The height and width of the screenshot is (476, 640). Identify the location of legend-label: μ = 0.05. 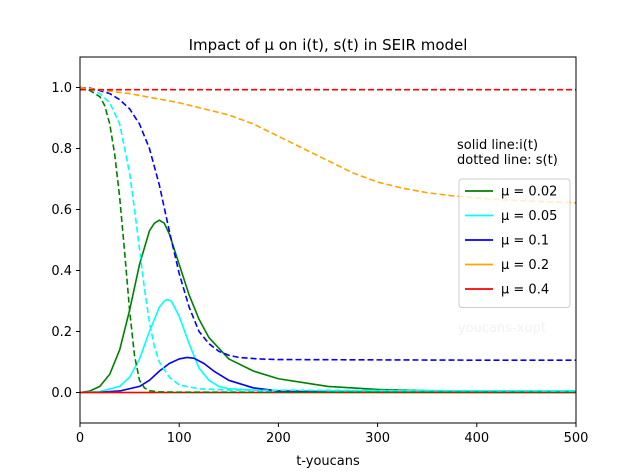
(529, 216).